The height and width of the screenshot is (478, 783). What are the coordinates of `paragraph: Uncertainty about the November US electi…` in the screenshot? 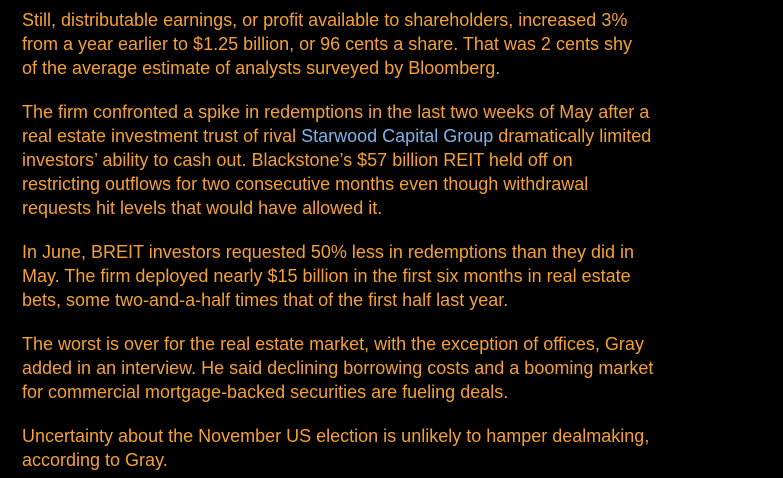 It's located at (402, 448).